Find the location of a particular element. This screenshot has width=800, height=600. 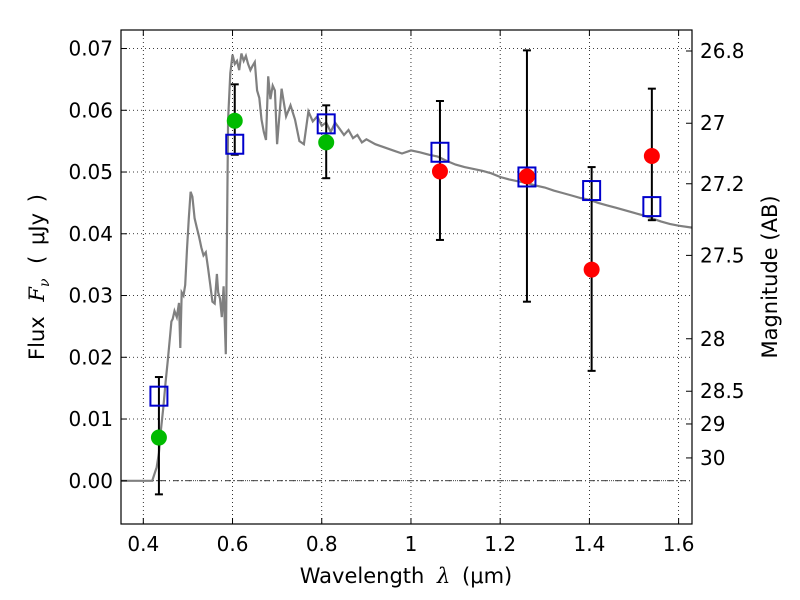

y-tick-label: 0.03 is located at coordinates (90, 296).